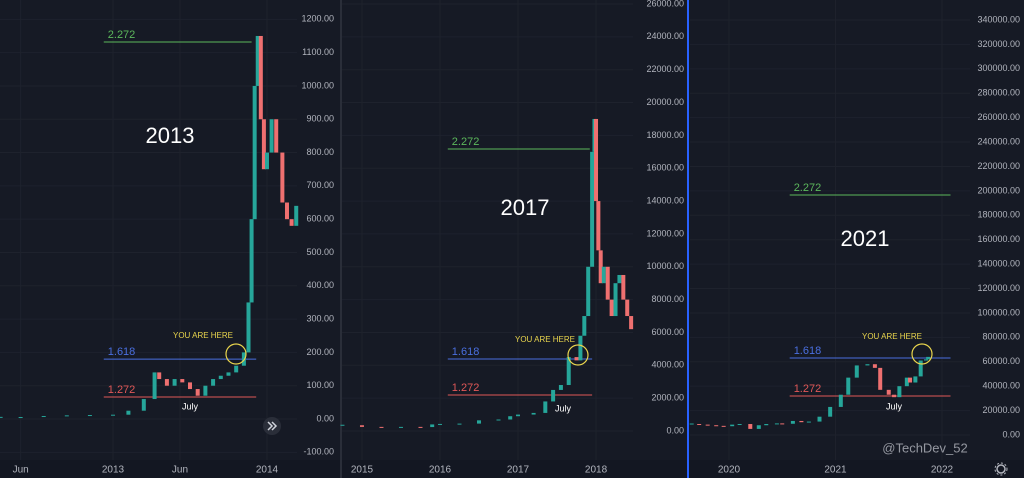 The image size is (1024, 478). I want to click on y-tick-label: 10000.00, so click(665, 266).